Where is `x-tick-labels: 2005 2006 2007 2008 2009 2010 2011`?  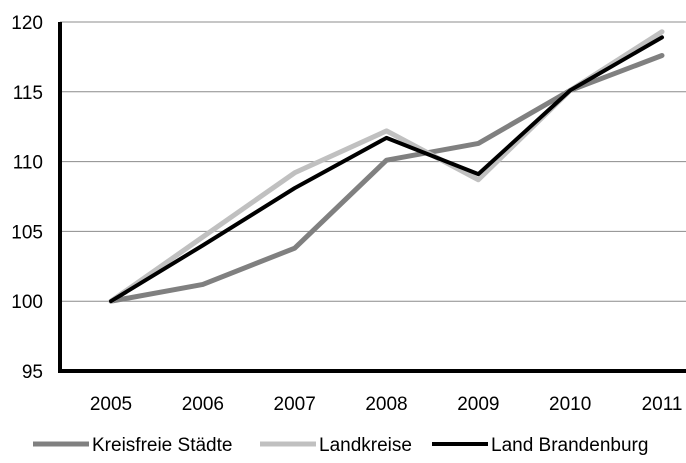
x-tick-labels: 2005 2006 2007 2008 2009 2010 2011 is located at coordinates (386, 404).